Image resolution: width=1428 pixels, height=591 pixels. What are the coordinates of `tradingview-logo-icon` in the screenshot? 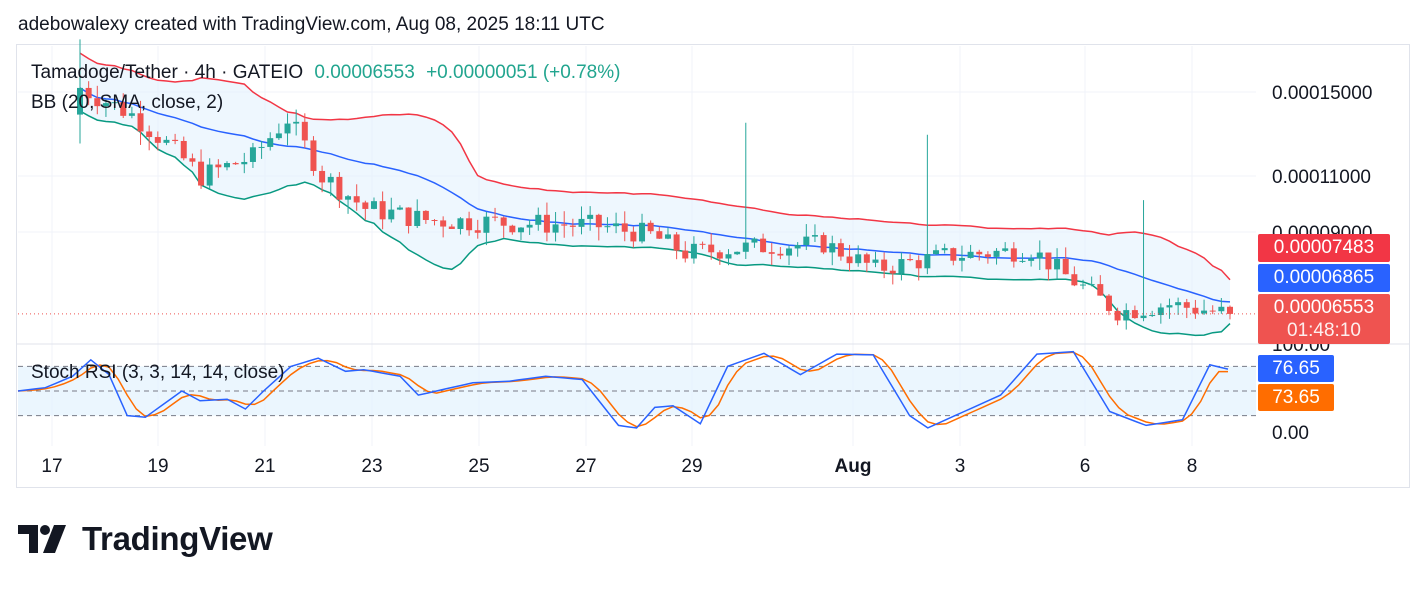 It's located at (42, 539).